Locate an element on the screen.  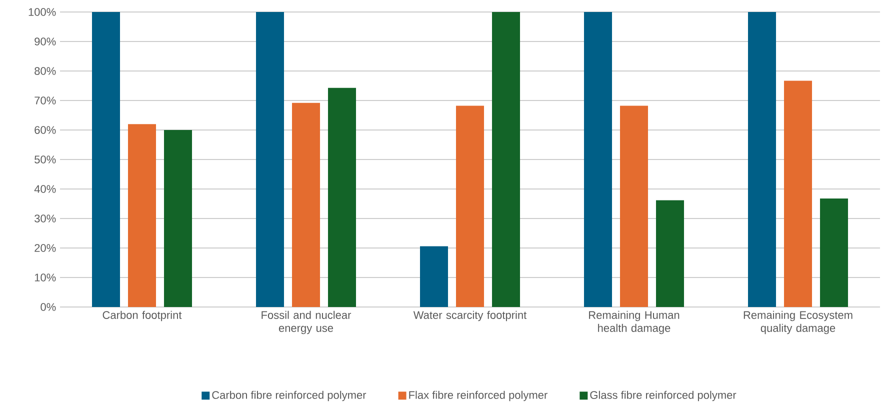
x-tick-label: Water scarcity footprint is located at coordinates (470, 316).